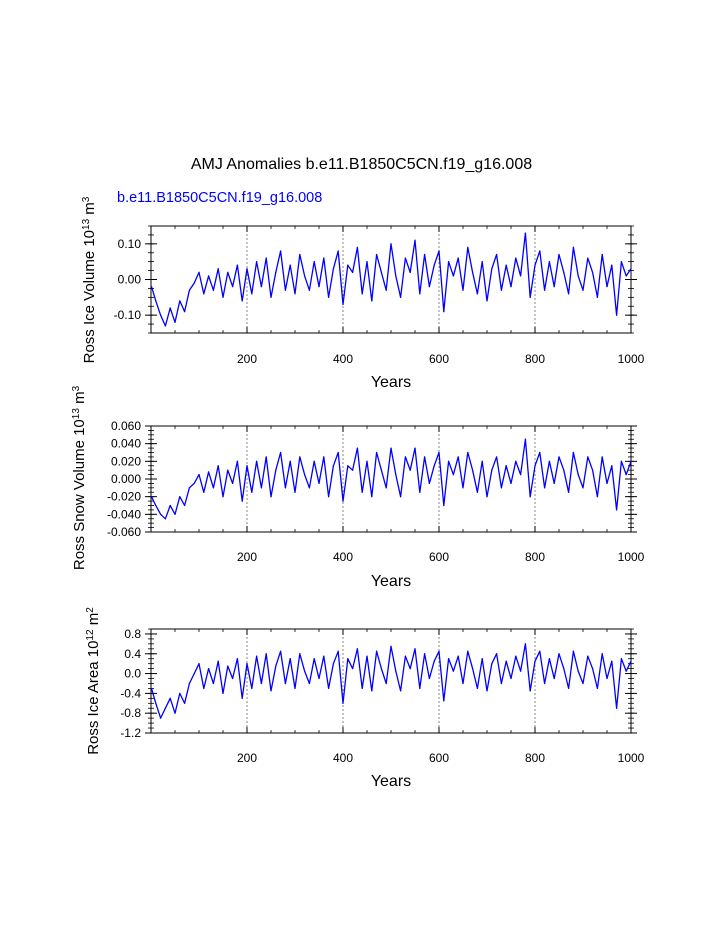 This screenshot has width=723, height=935. Describe the element at coordinates (391, 382) in the screenshot. I see `ross-ice-volume-x-axis-label: Years` at that location.